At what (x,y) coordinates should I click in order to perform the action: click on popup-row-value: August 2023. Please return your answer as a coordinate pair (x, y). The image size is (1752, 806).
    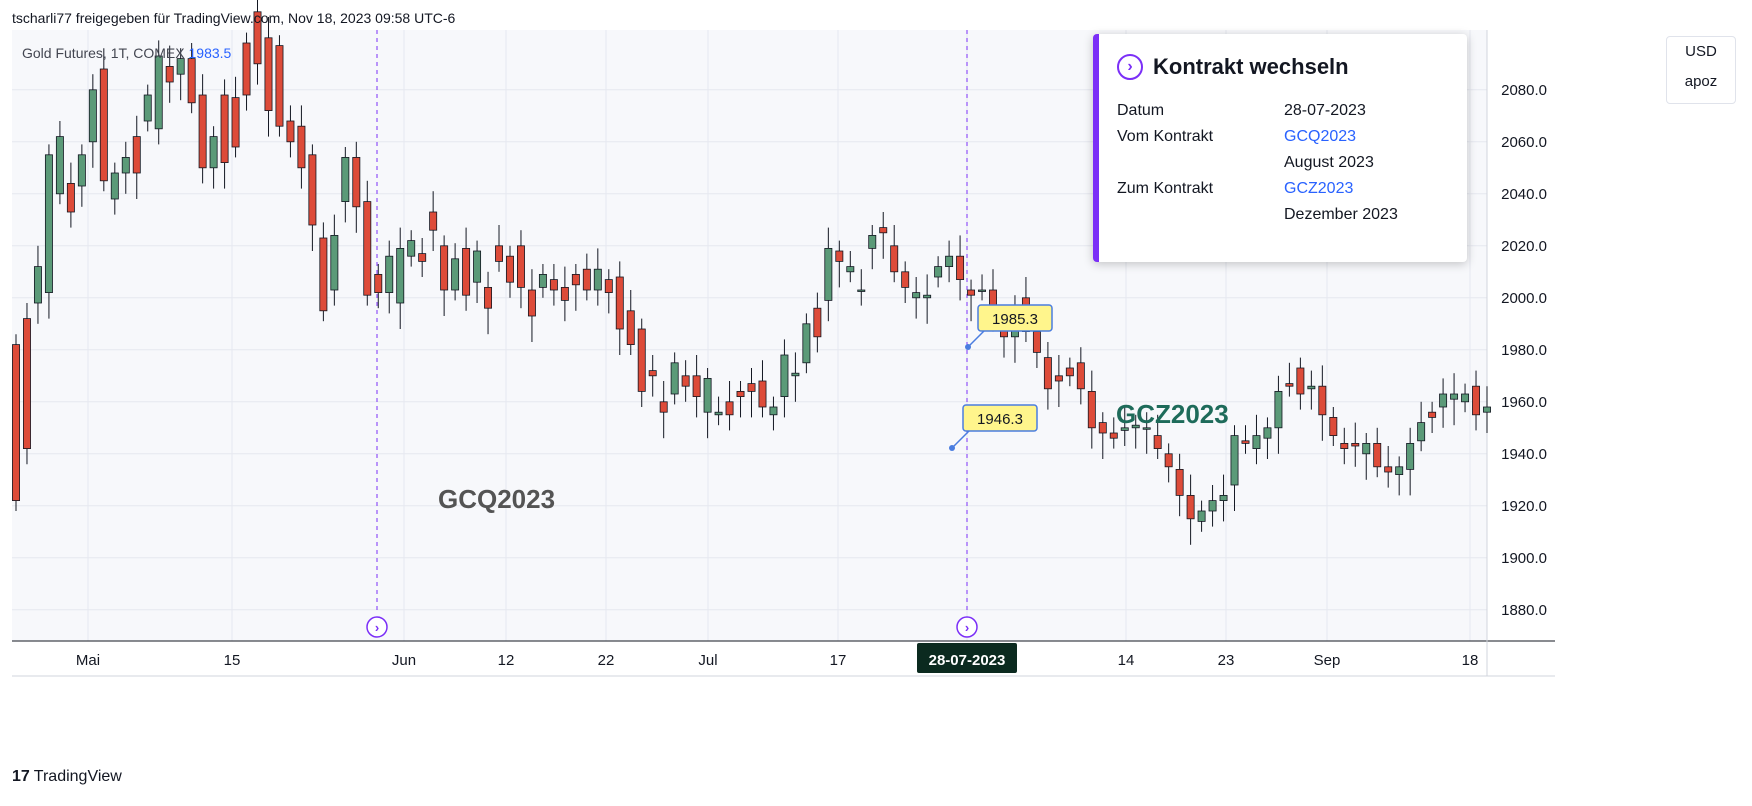
    Looking at the image, I should click on (1329, 162).